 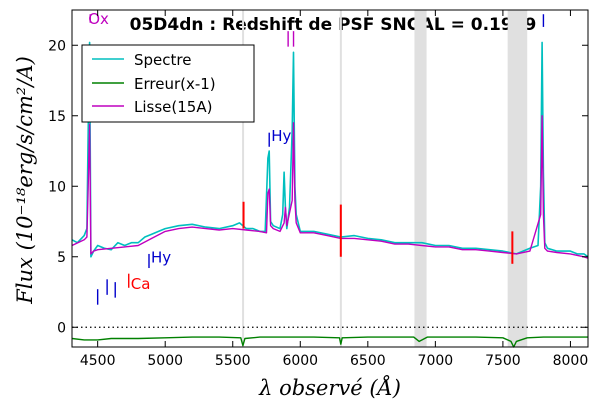 I want to click on legend-label-lisse: Lisse(15A), so click(x=173, y=107).